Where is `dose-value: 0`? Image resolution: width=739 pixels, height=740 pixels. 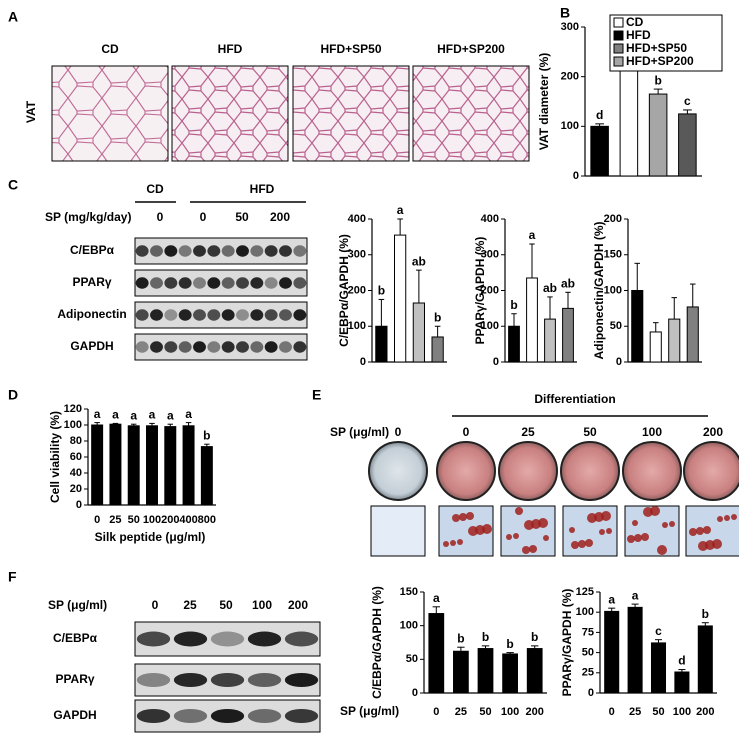 dose-value: 0 is located at coordinates (203, 217).